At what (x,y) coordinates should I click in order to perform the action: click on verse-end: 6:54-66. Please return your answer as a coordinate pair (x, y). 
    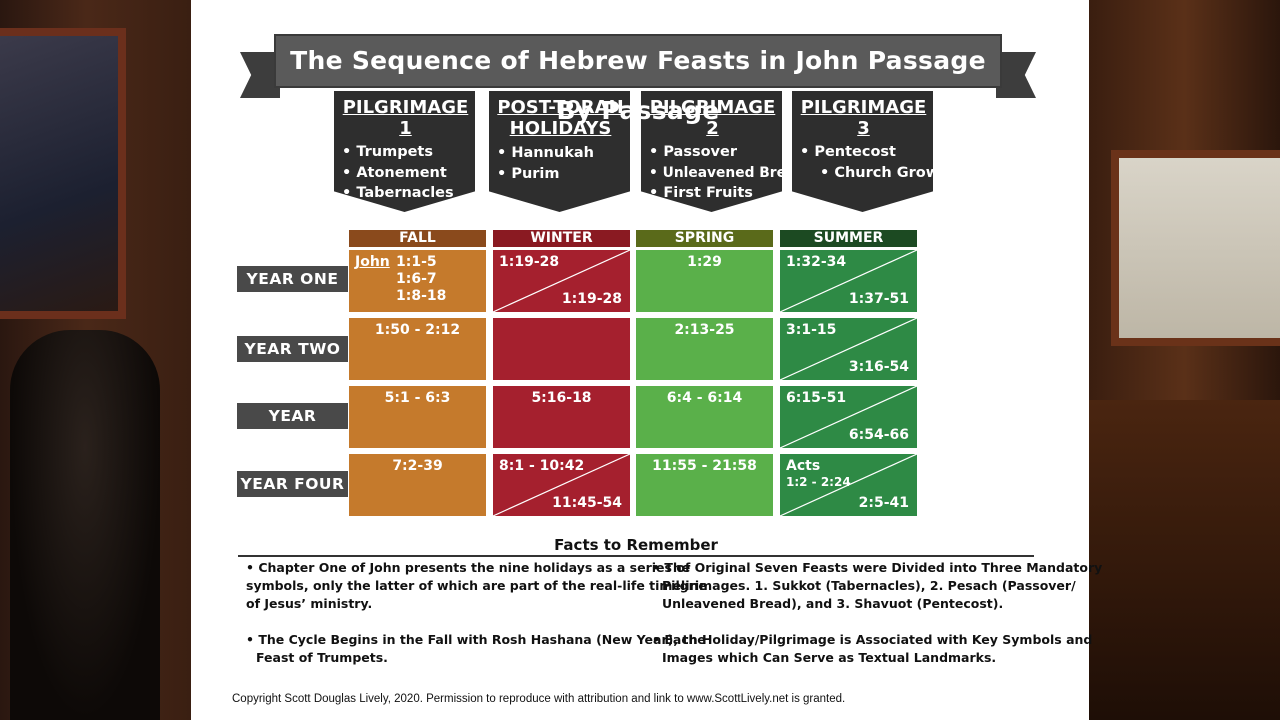
    Looking at the image, I should click on (878, 435).